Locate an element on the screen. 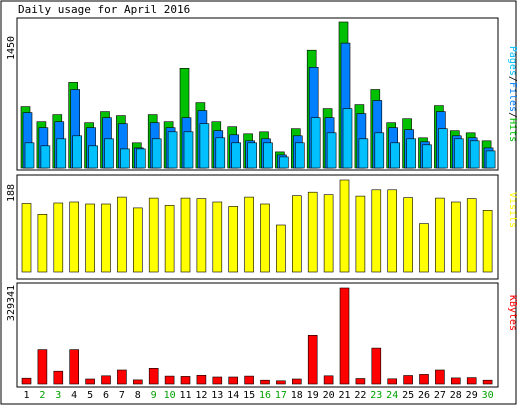  x-tick-label-17: 17 is located at coordinates (281, 395).